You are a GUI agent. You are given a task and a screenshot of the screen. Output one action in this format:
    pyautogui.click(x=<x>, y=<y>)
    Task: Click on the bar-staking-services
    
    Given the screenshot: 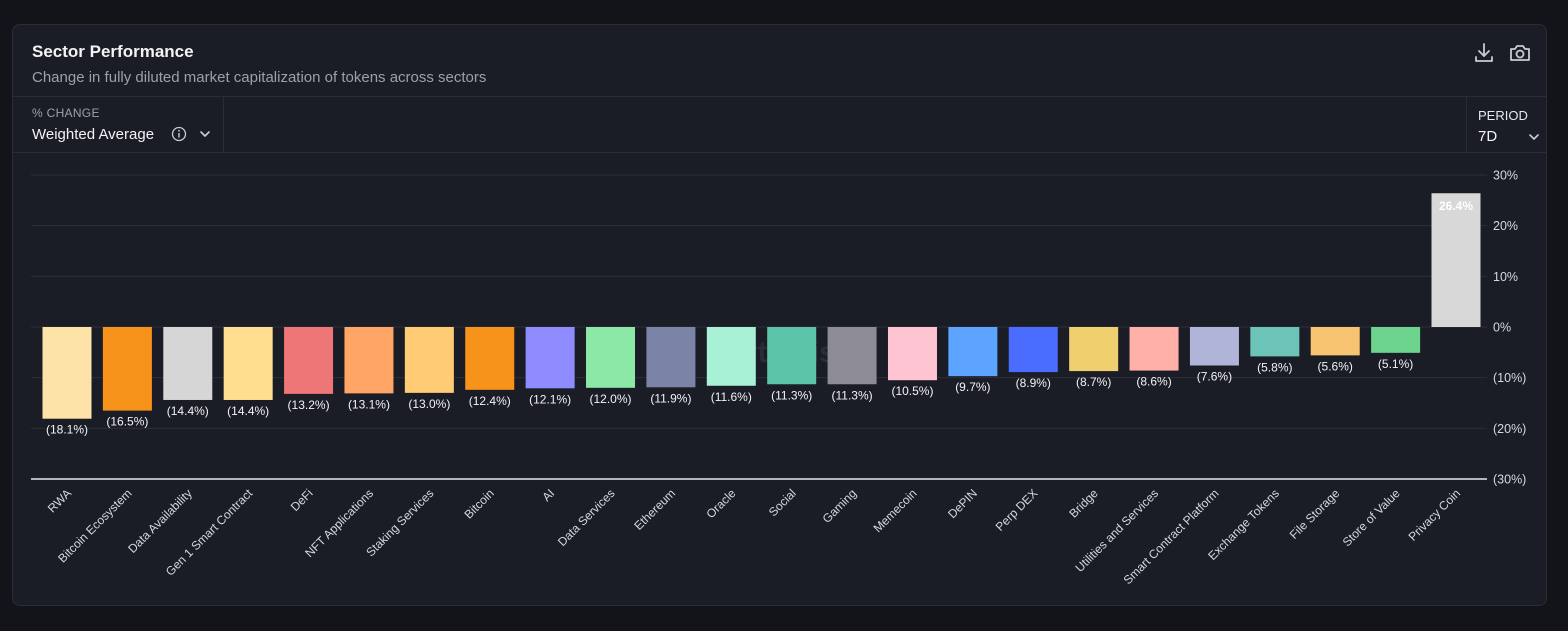 What is the action you would take?
    pyautogui.click(x=429, y=360)
    